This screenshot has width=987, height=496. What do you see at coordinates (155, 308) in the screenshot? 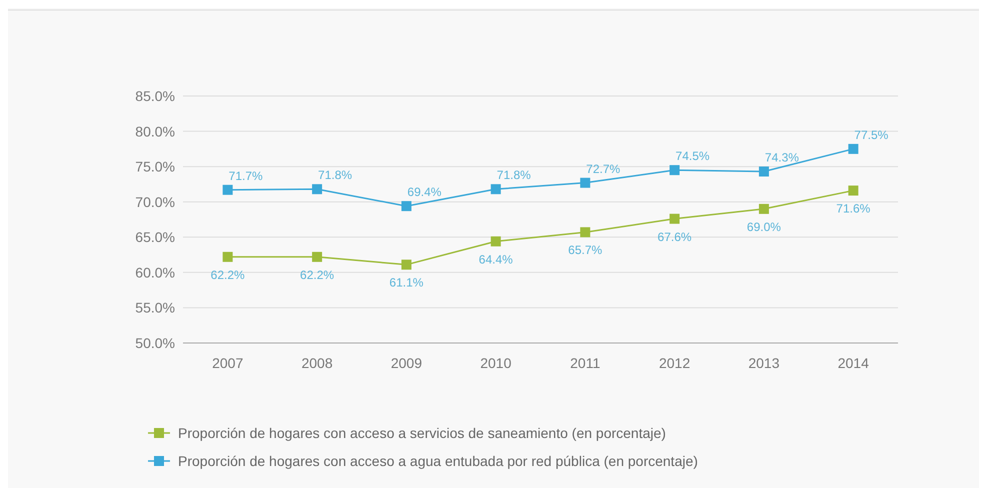
I see `y-tick-label: 55.0%` at bounding box center [155, 308].